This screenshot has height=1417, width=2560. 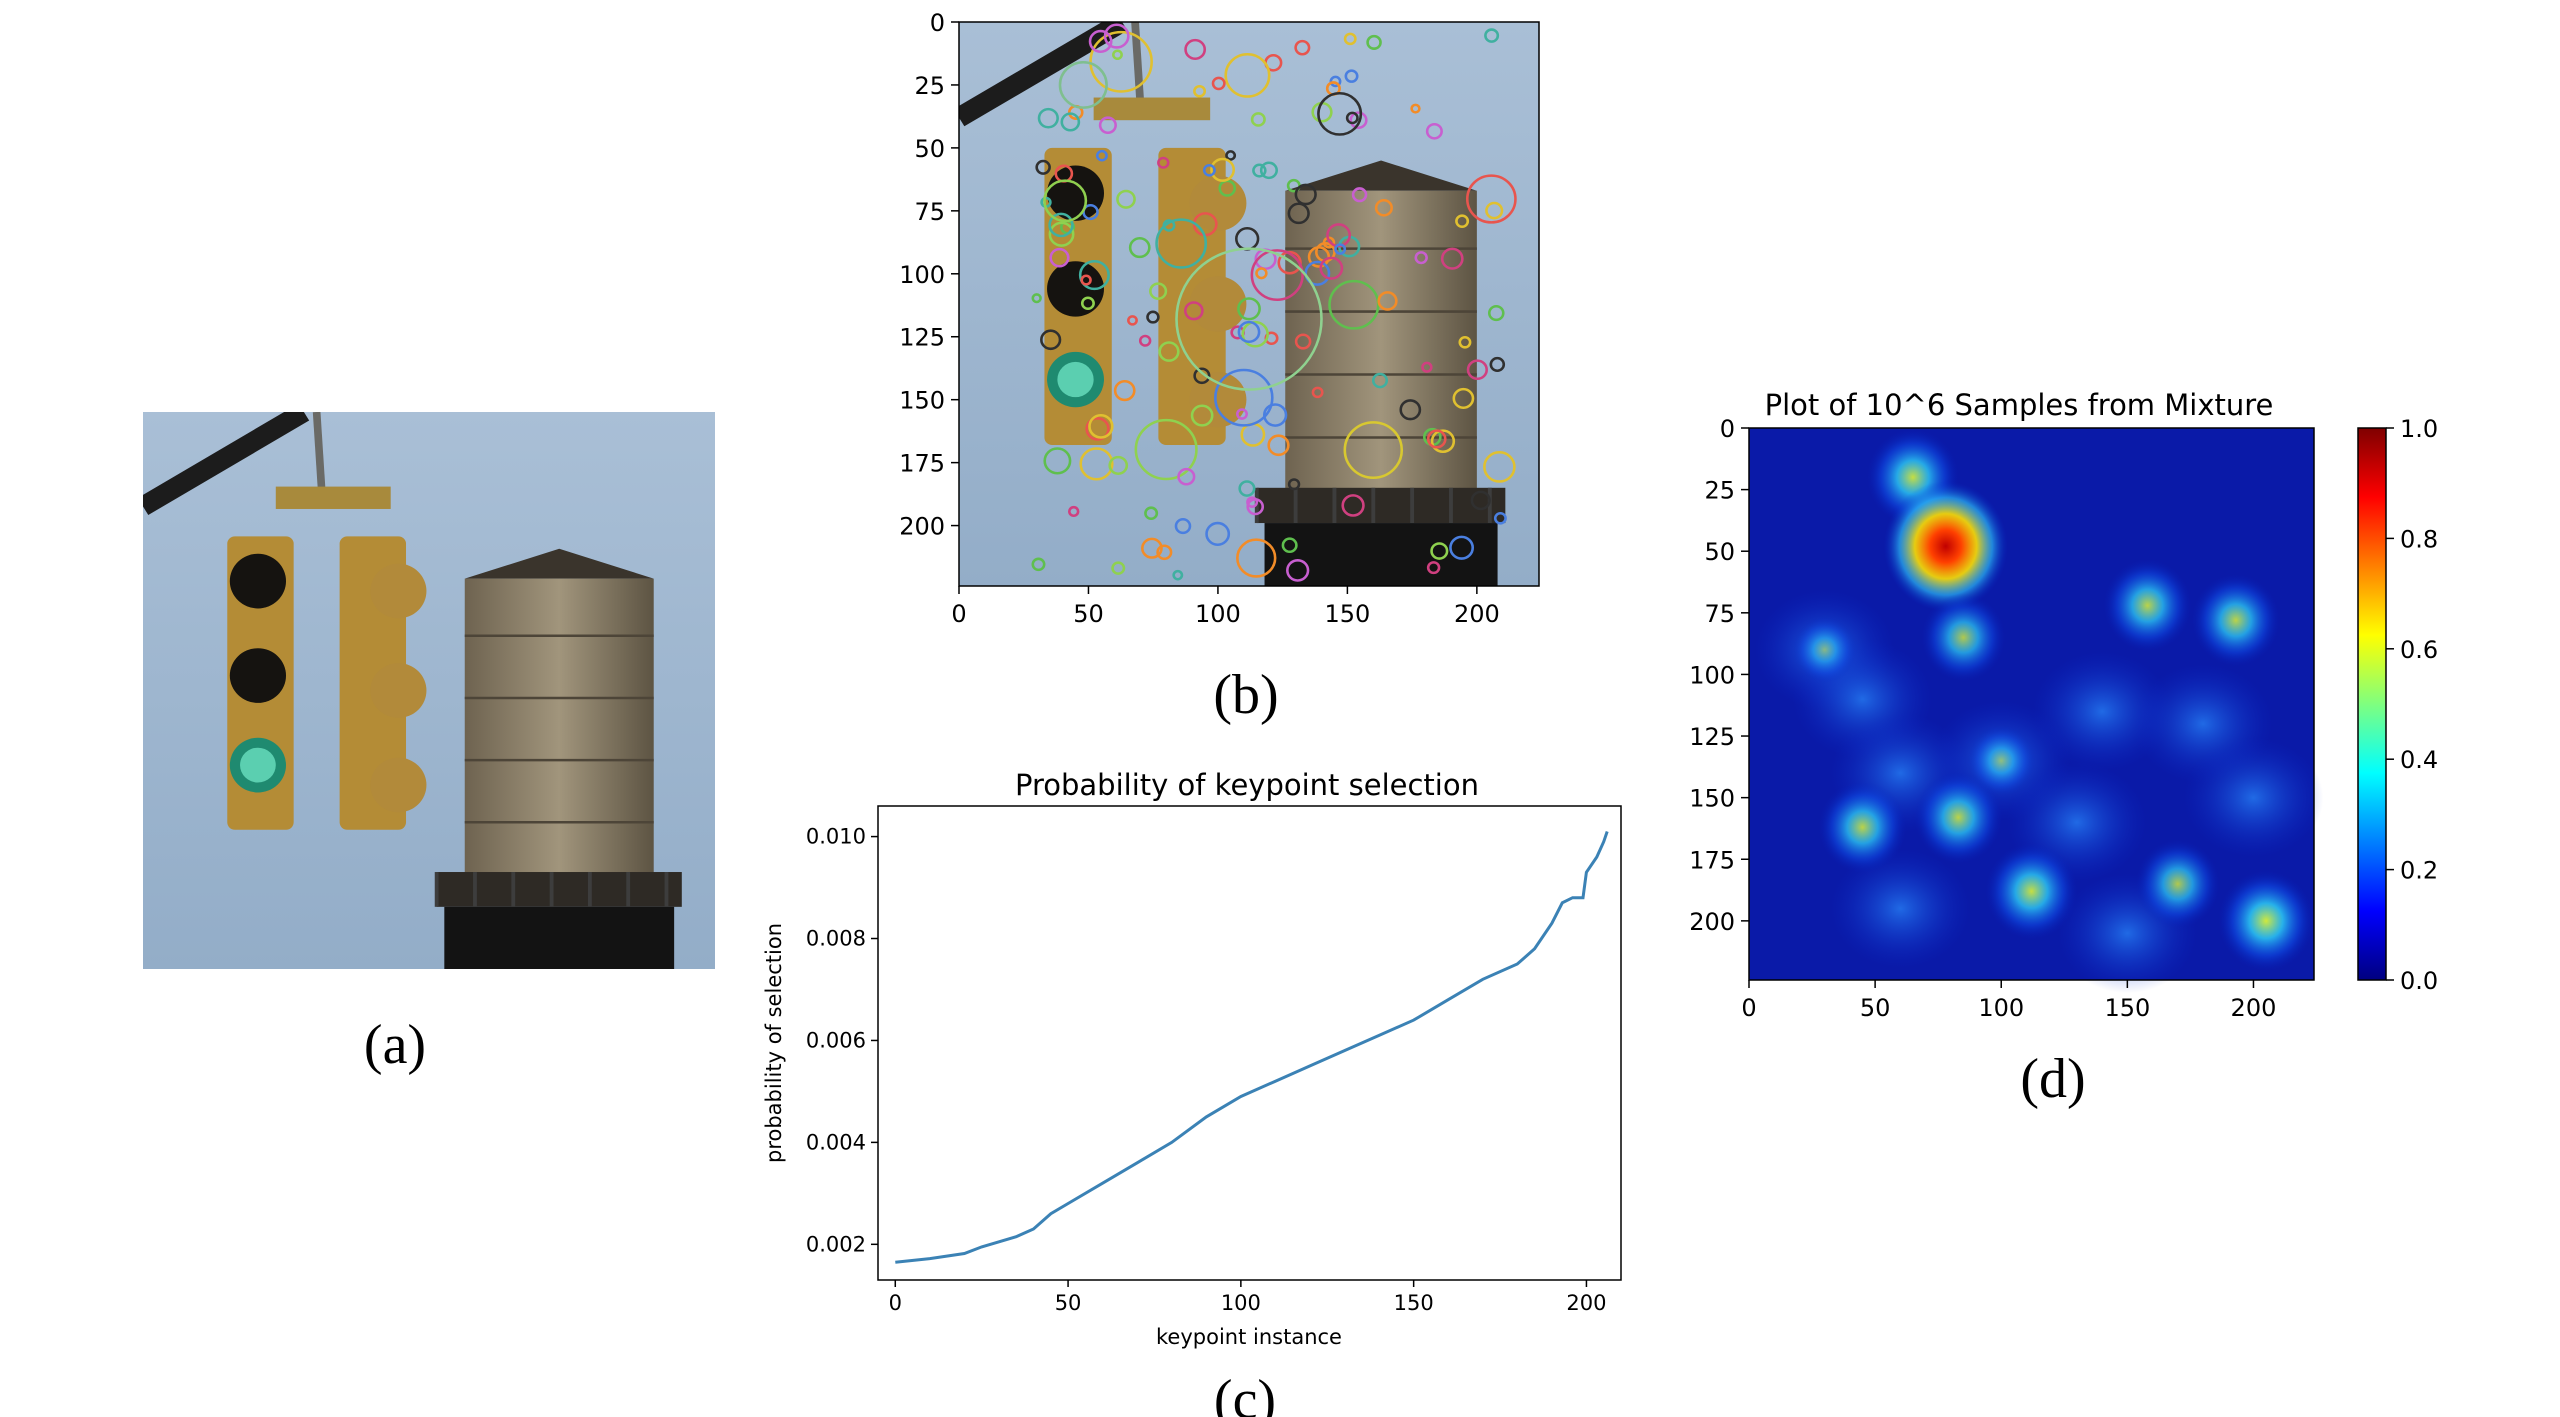 I want to click on c-ytick-label: 0.002, so click(x=836, y=1244).